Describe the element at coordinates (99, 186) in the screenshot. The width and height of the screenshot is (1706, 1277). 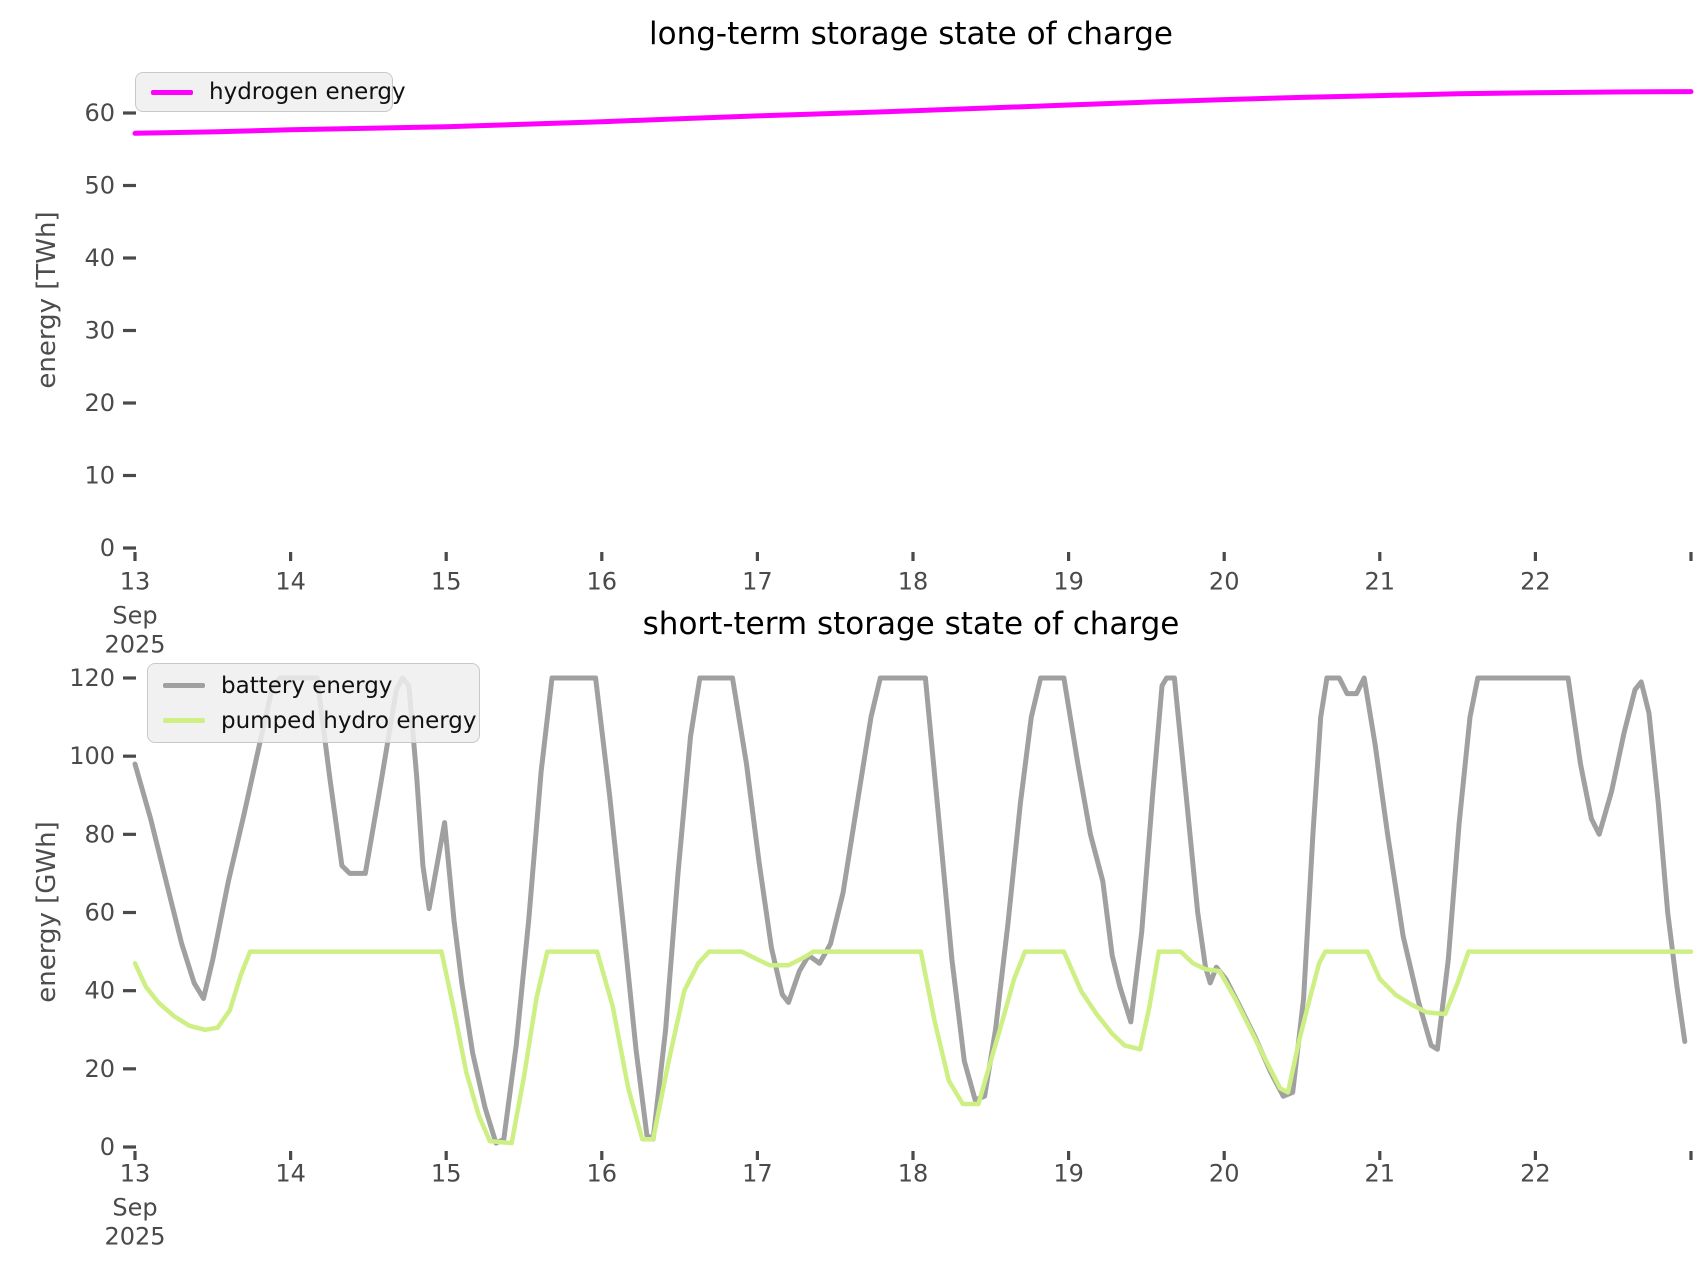
I see `y-tick-label: 50` at that location.